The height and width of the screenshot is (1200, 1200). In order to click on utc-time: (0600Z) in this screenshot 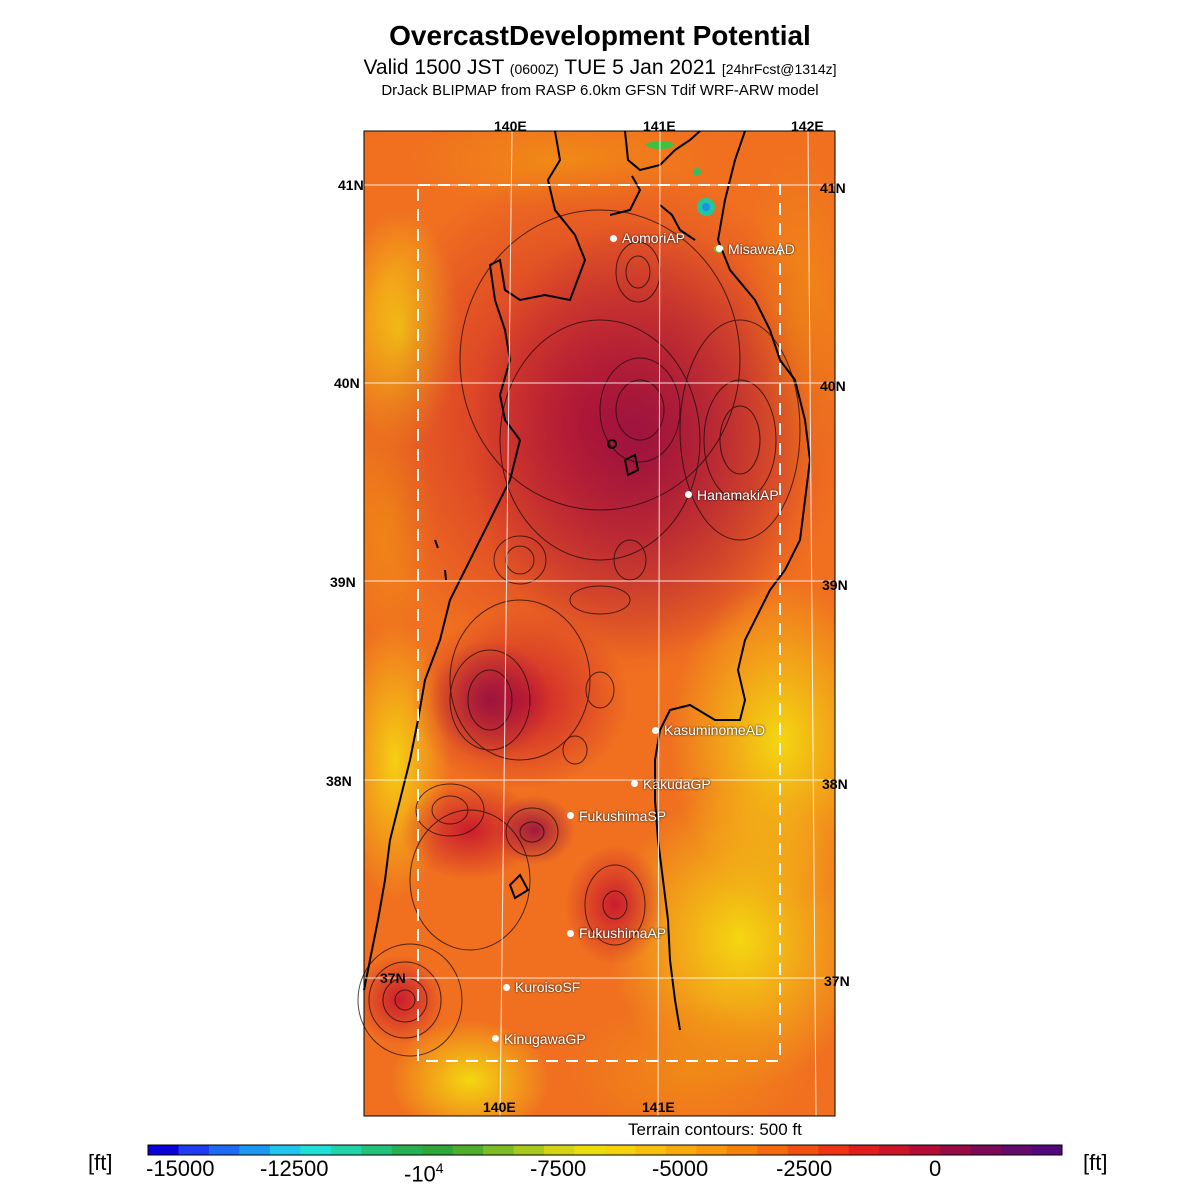, I will do `click(534, 69)`.